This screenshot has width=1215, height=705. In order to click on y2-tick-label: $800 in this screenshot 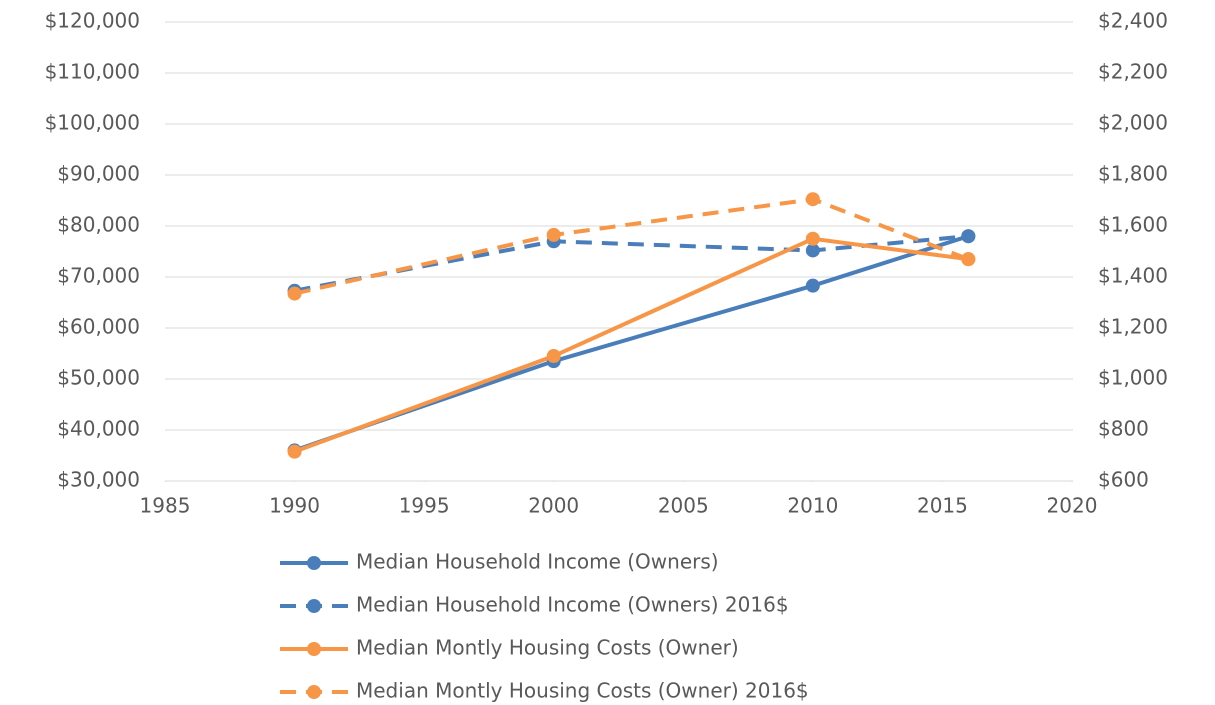, I will do `click(1123, 429)`.